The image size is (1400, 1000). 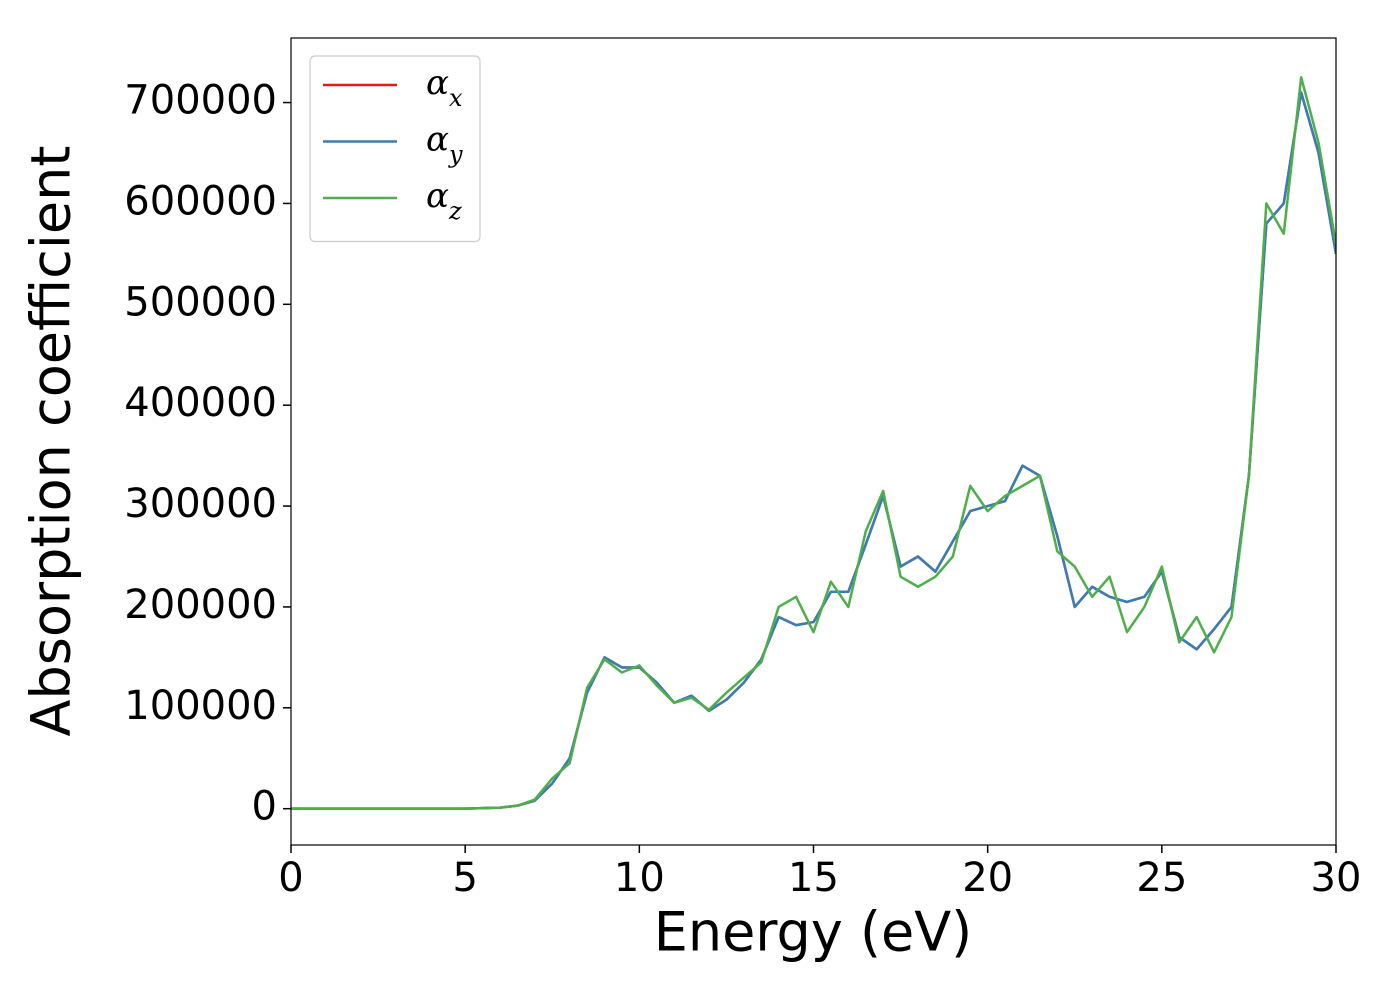 What do you see at coordinates (200, 302) in the screenshot?
I see `y-tick-label: 500000` at bounding box center [200, 302].